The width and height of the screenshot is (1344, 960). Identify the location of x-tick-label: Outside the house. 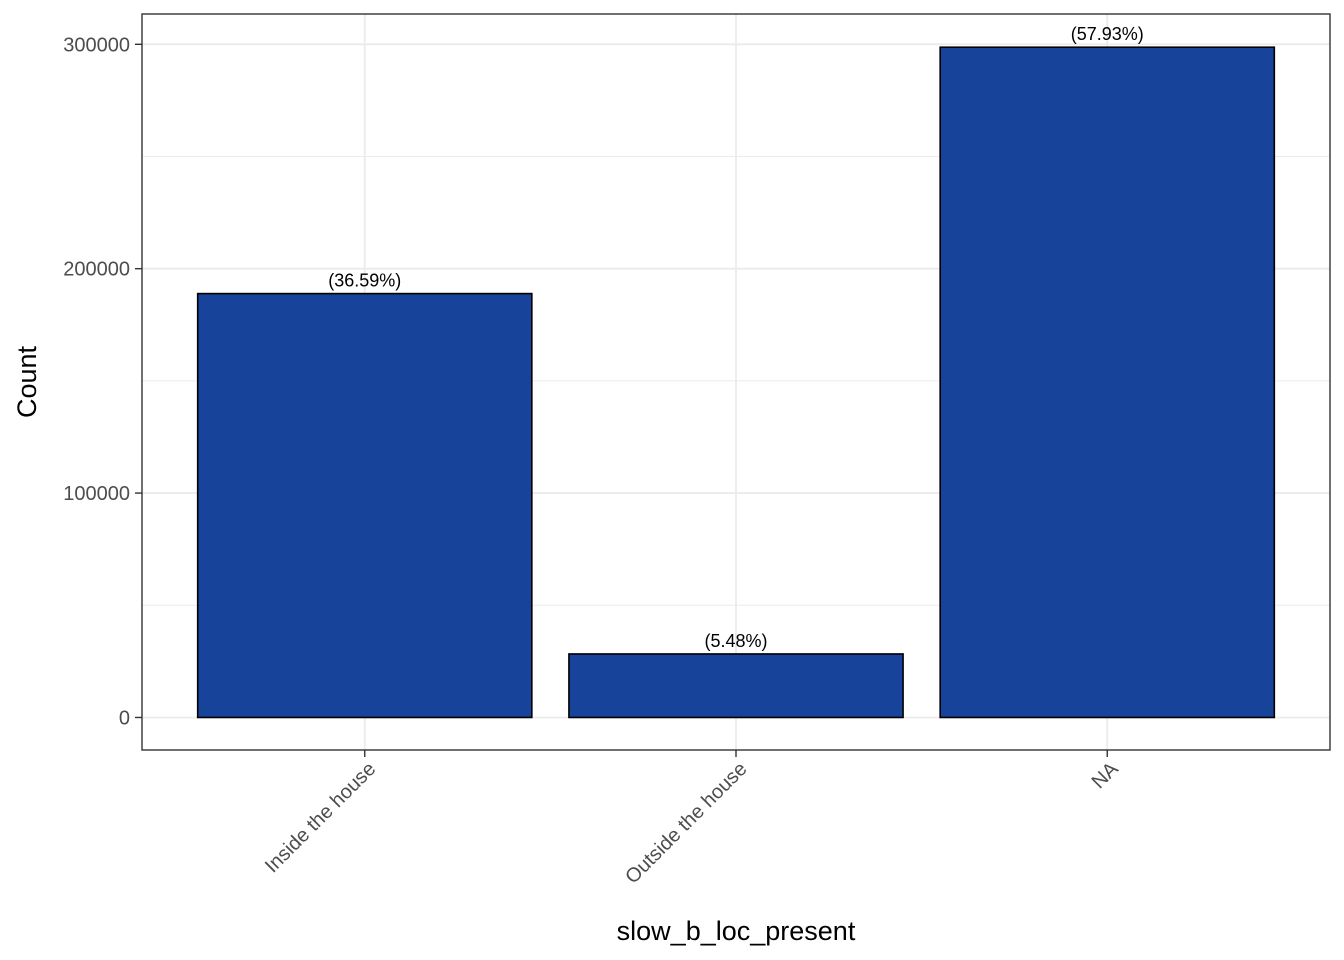
(686, 823).